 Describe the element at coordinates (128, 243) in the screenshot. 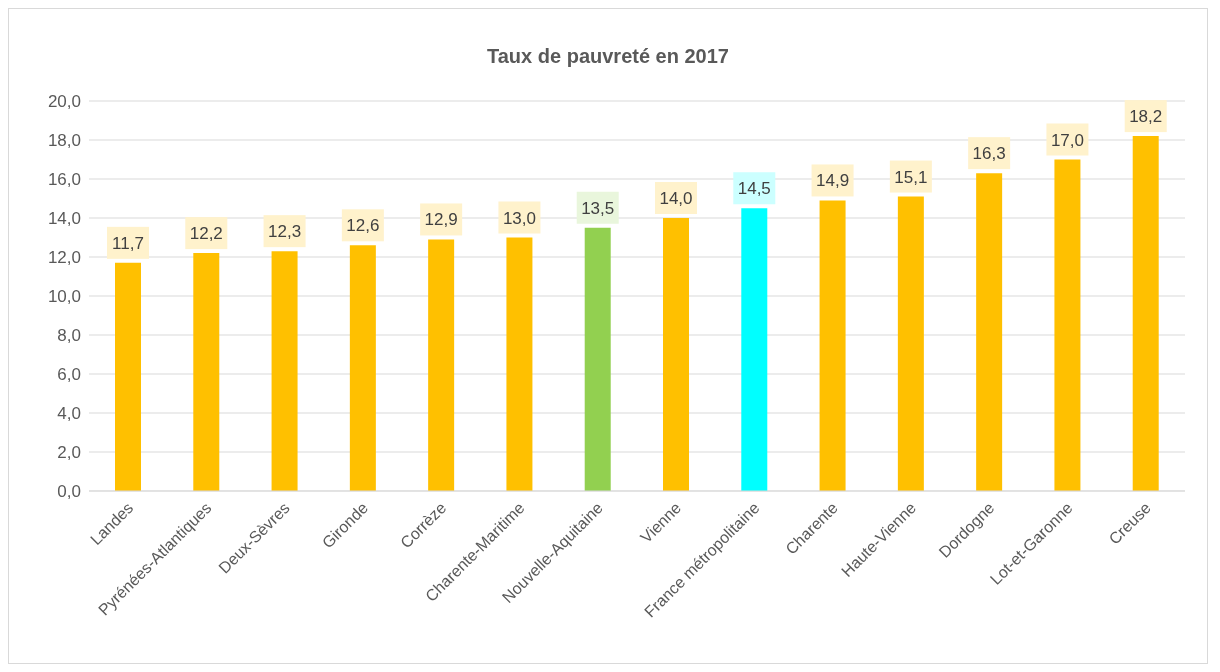

I see `data-label: 11,7` at that location.